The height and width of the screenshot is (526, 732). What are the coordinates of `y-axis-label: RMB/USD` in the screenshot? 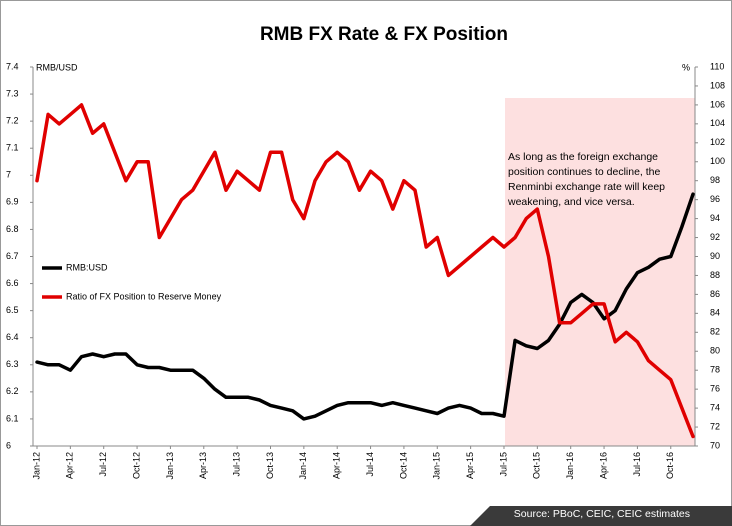 It's located at (57, 67).